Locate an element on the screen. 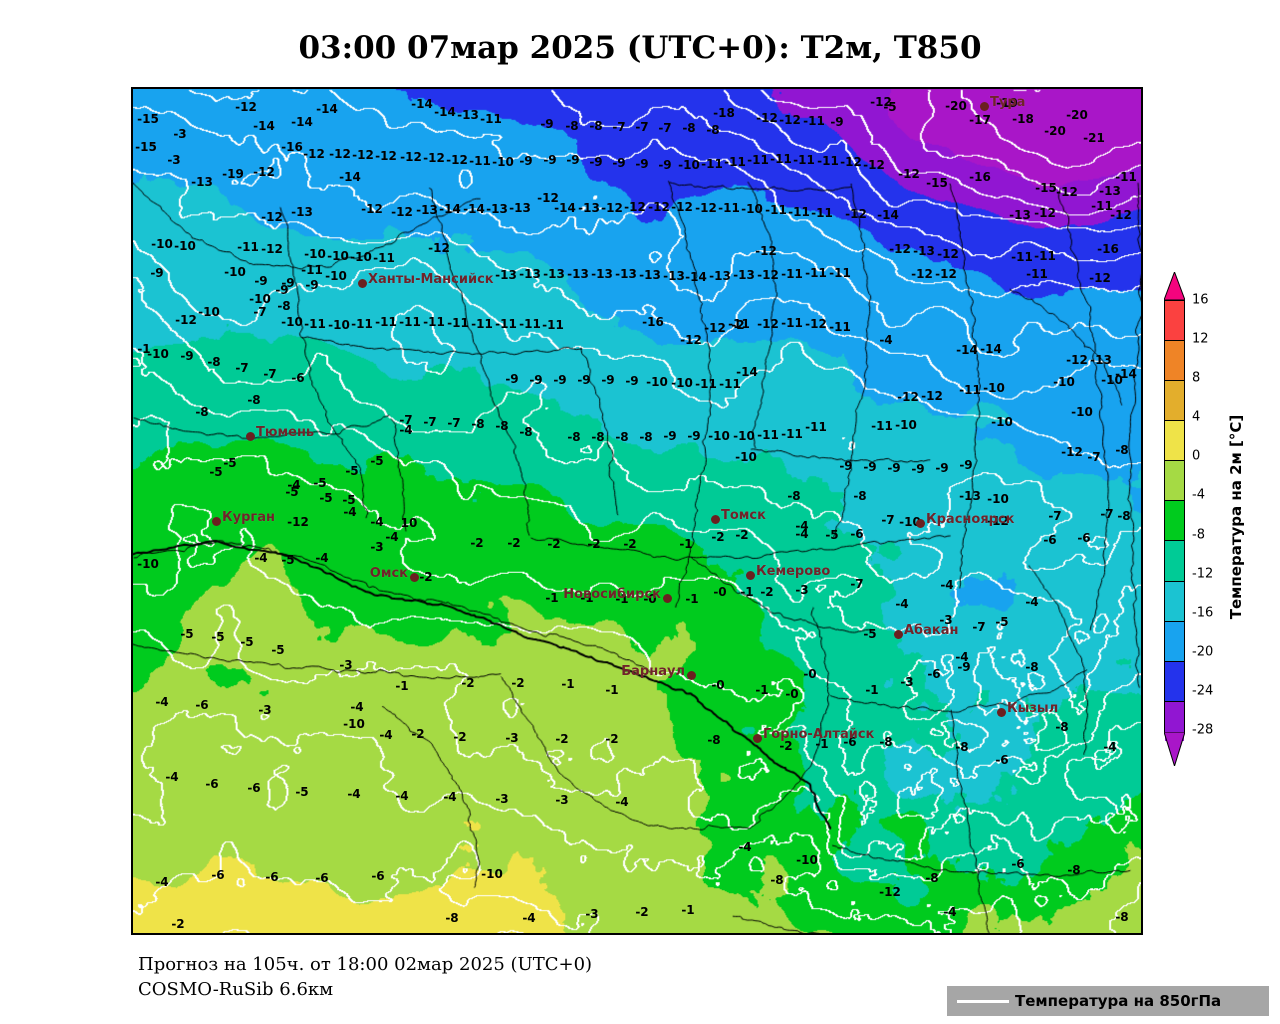  city-label: Курган is located at coordinates (248, 517).